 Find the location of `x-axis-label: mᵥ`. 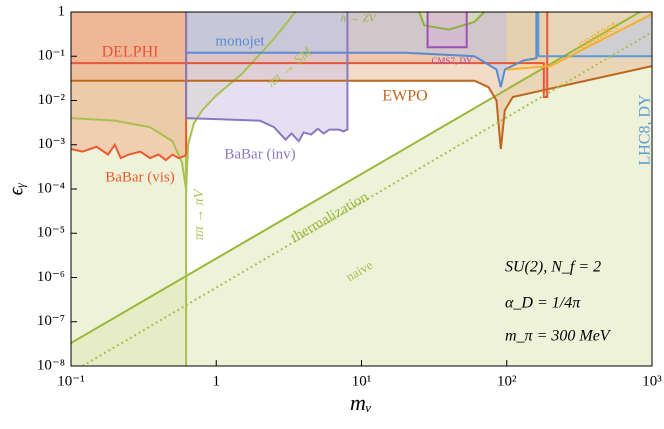

x-axis-label: mᵥ is located at coordinates (361, 402).